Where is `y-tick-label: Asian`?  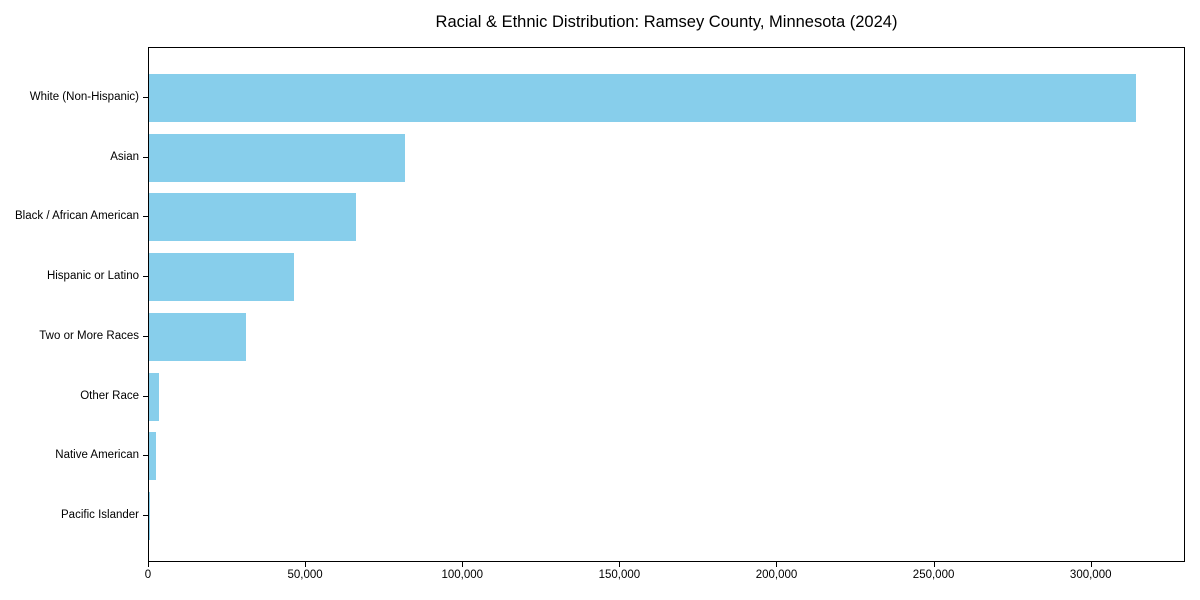
y-tick-label: Asian is located at coordinates (124, 156).